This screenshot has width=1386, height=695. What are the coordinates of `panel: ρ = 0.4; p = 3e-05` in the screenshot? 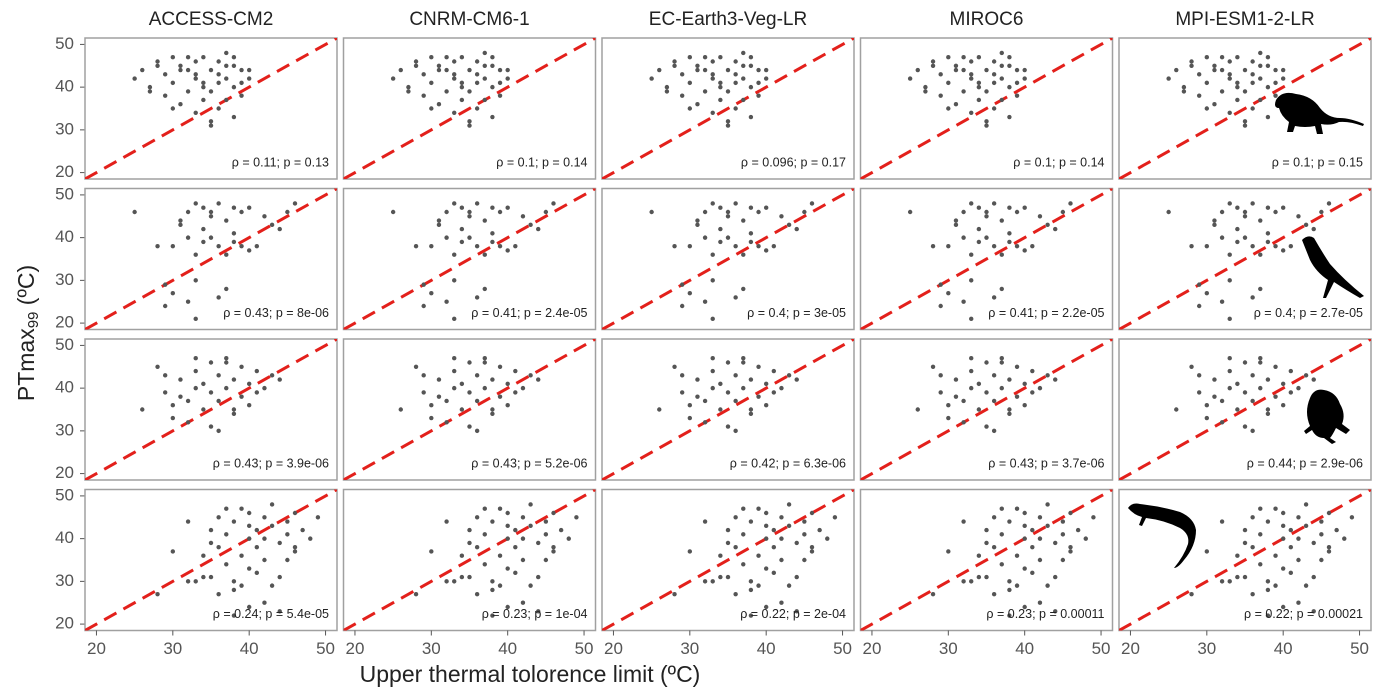 It's located at (728, 259).